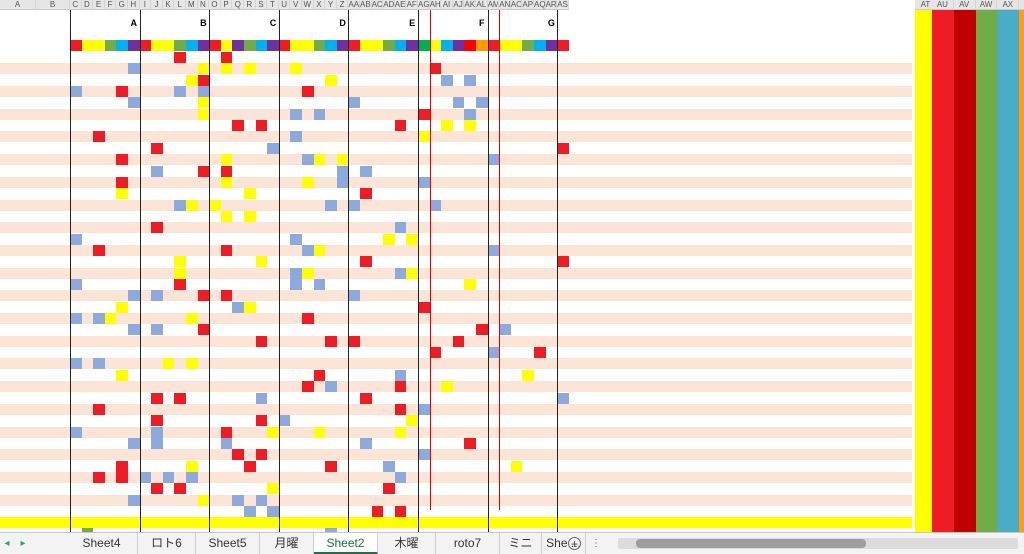 Image resolution: width=1024 pixels, height=554 pixels. I want to click on column-header-T: T, so click(273, 5).